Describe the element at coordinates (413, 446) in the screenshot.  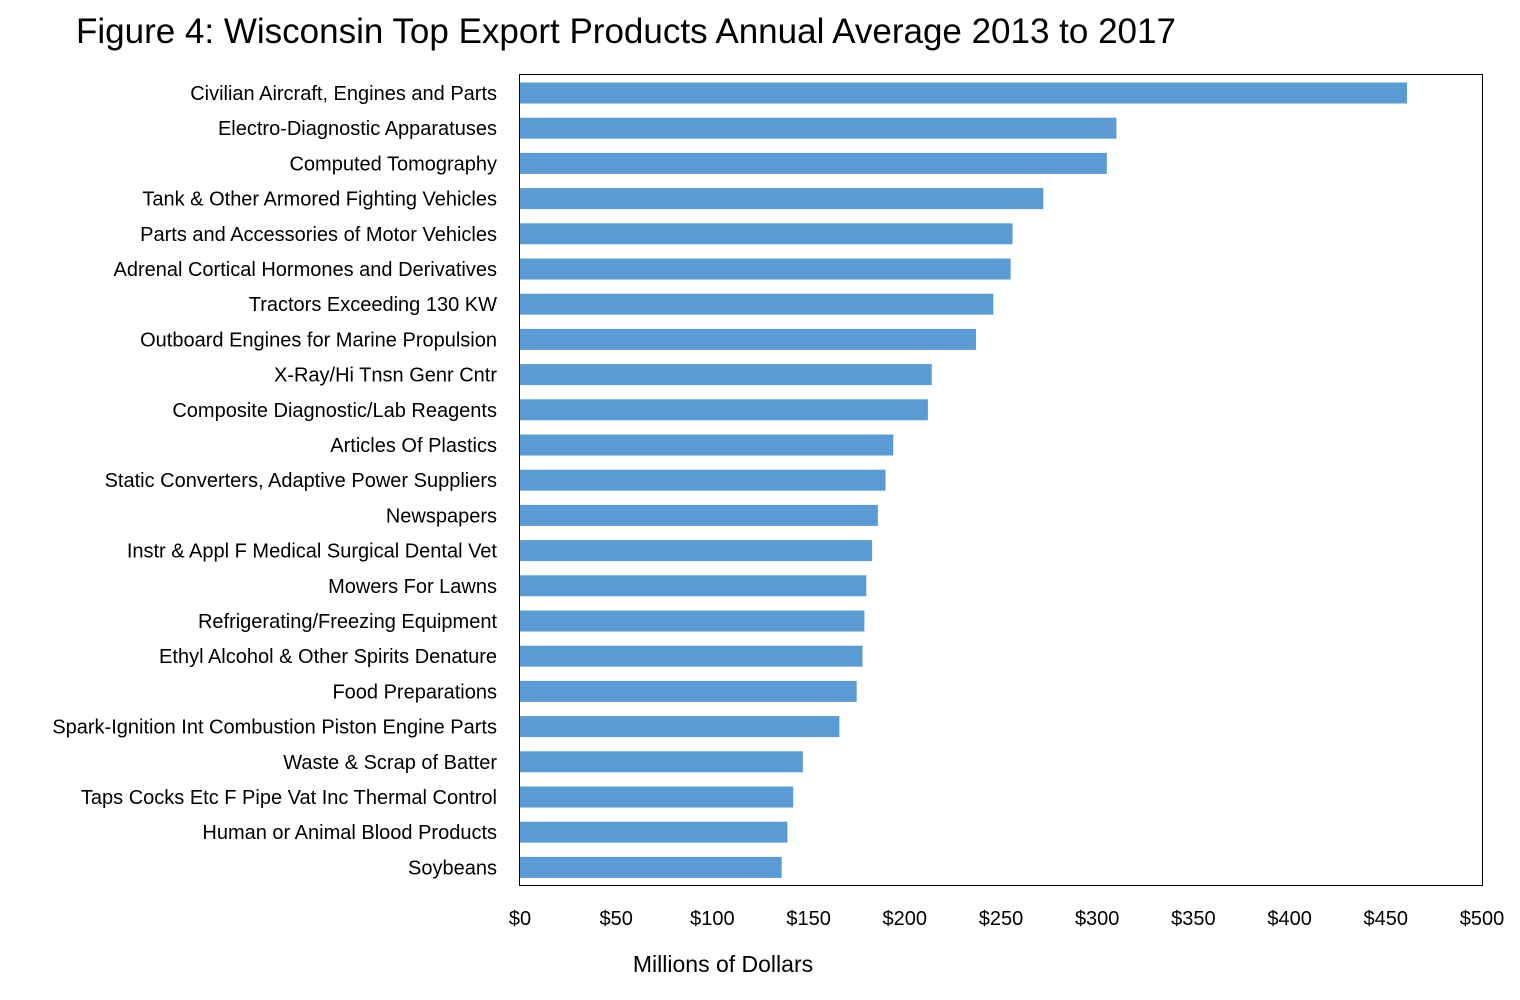
I see `category-label: Articles Of Plastics` at that location.